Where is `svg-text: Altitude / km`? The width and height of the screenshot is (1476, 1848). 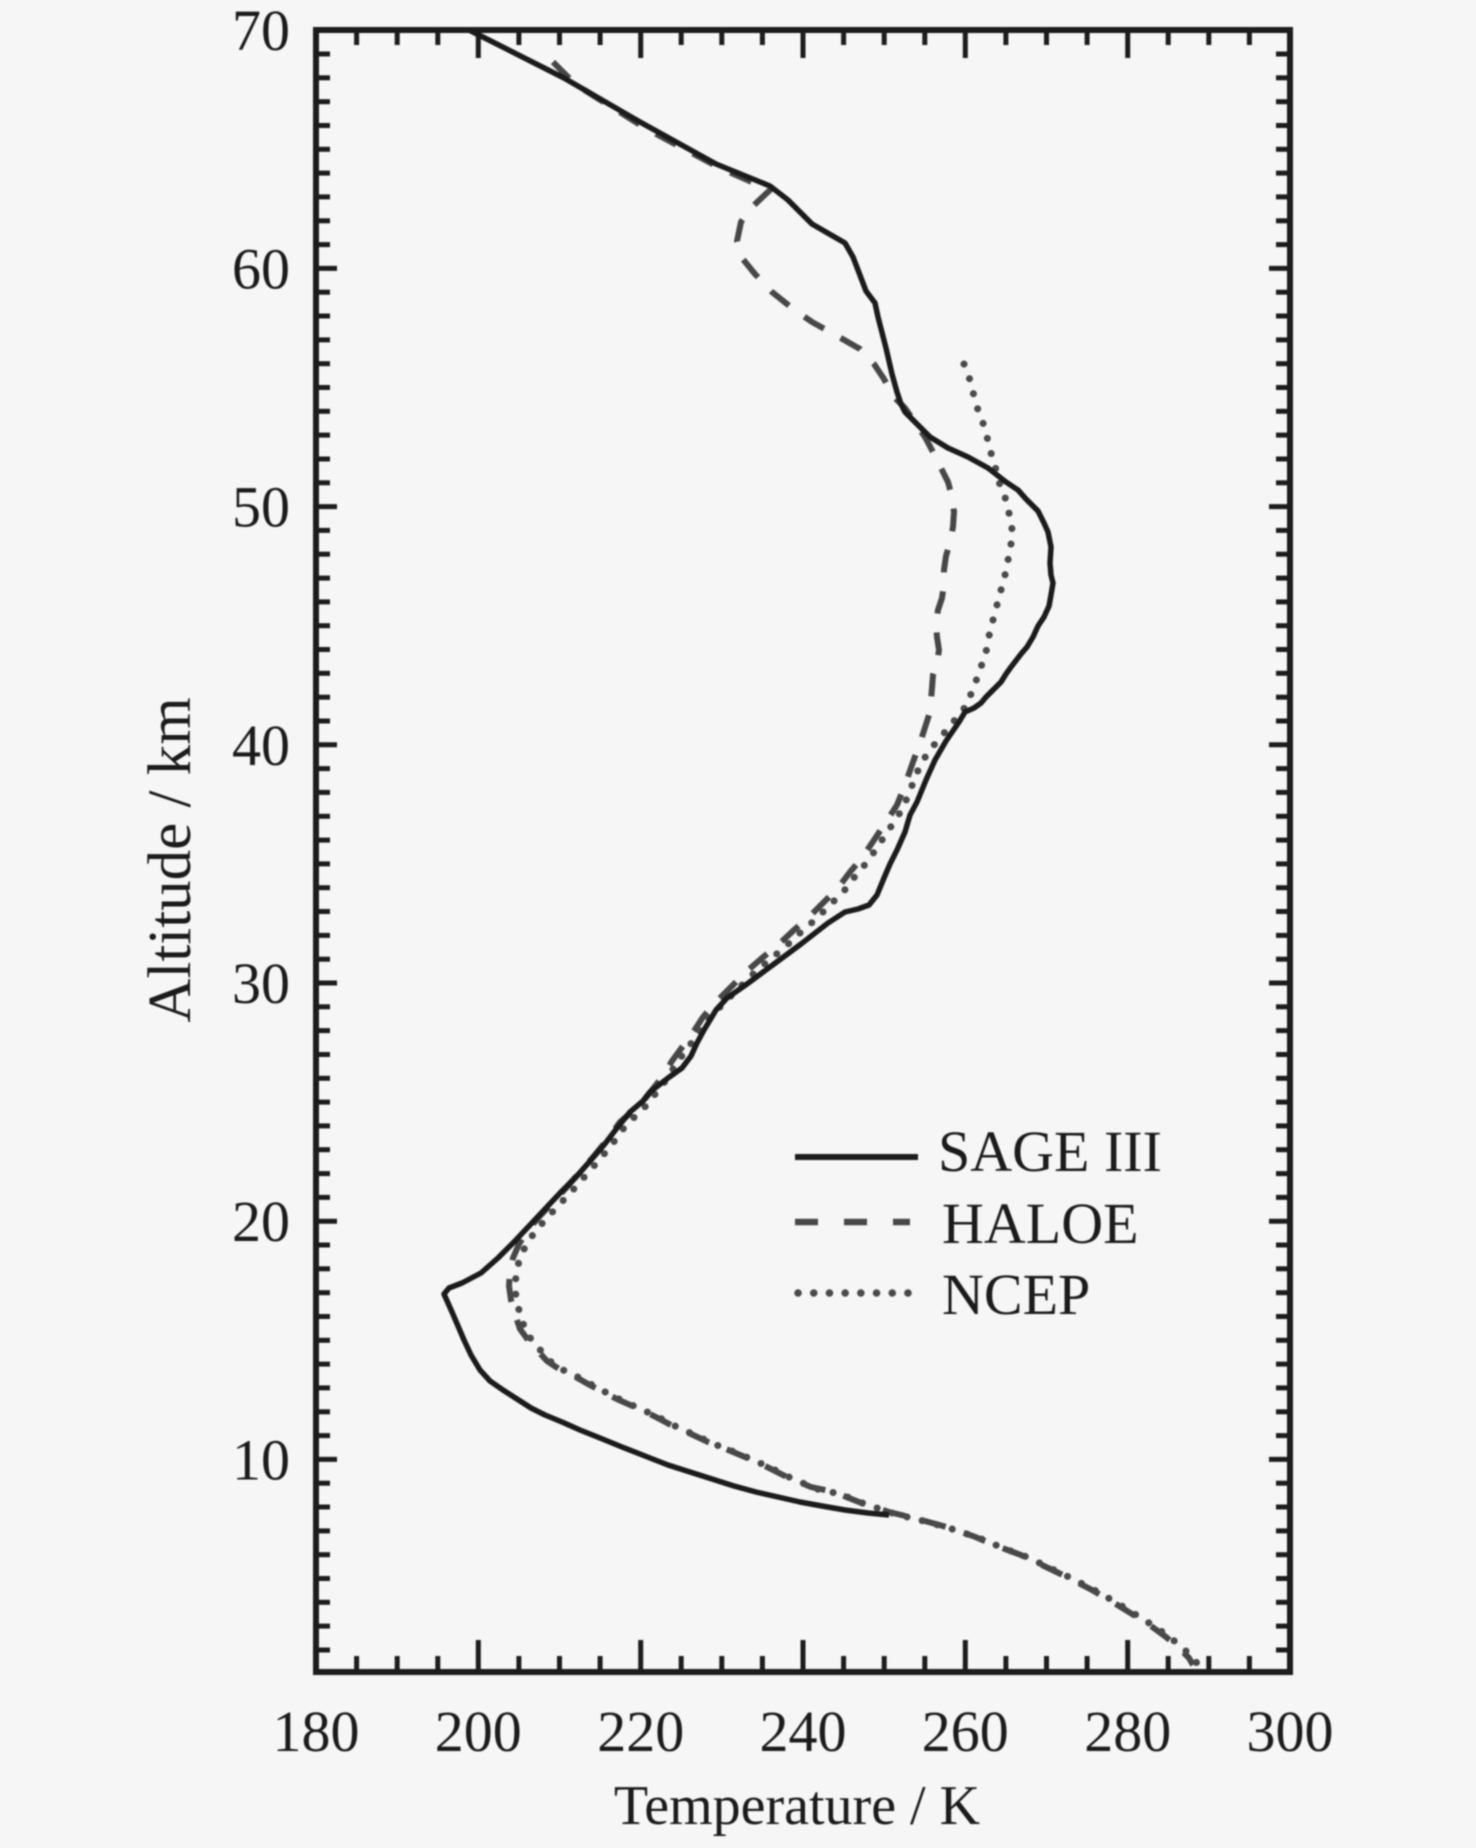 svg-text: Altitude / km is located at coordinates (170, 859).